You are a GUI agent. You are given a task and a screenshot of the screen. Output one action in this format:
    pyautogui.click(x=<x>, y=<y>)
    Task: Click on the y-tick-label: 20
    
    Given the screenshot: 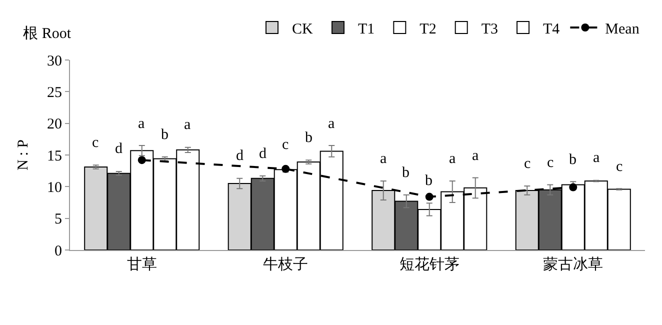 What is the action you would take?
    pyautogui.click(x=54, y=124)
    